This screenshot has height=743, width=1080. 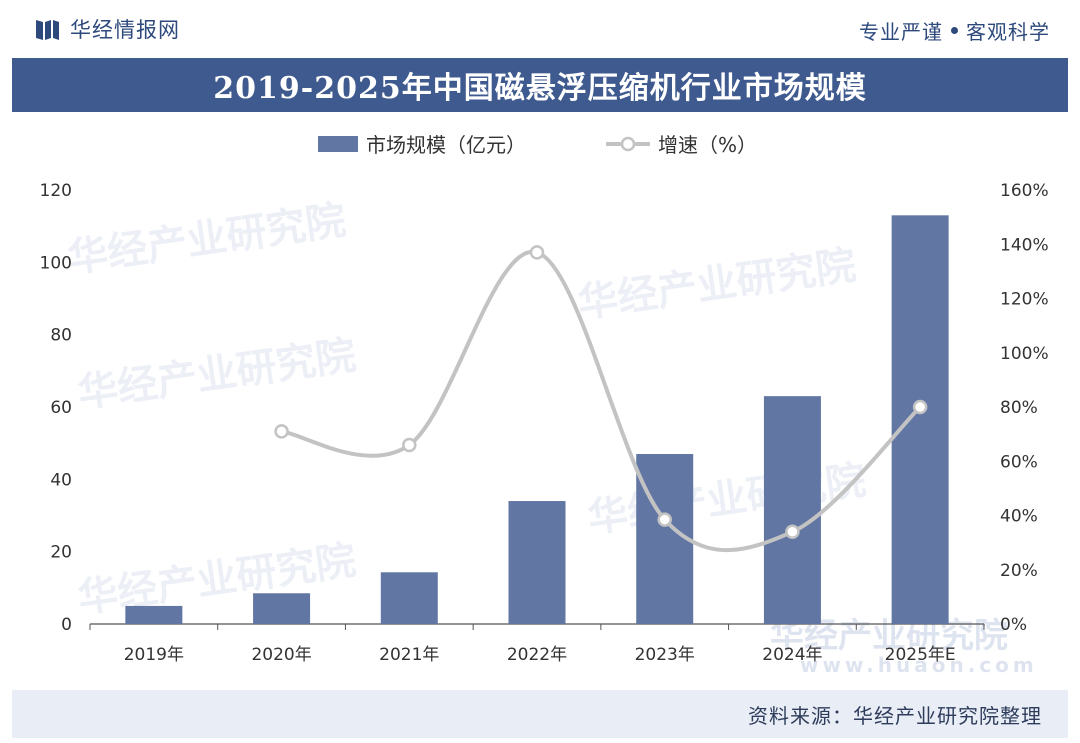 What do you see at coordinates (540, 29) in the screenshot?
I see `page-header: 华经情报网 专业严谨 客观科学` at bounding box center [540, 29].